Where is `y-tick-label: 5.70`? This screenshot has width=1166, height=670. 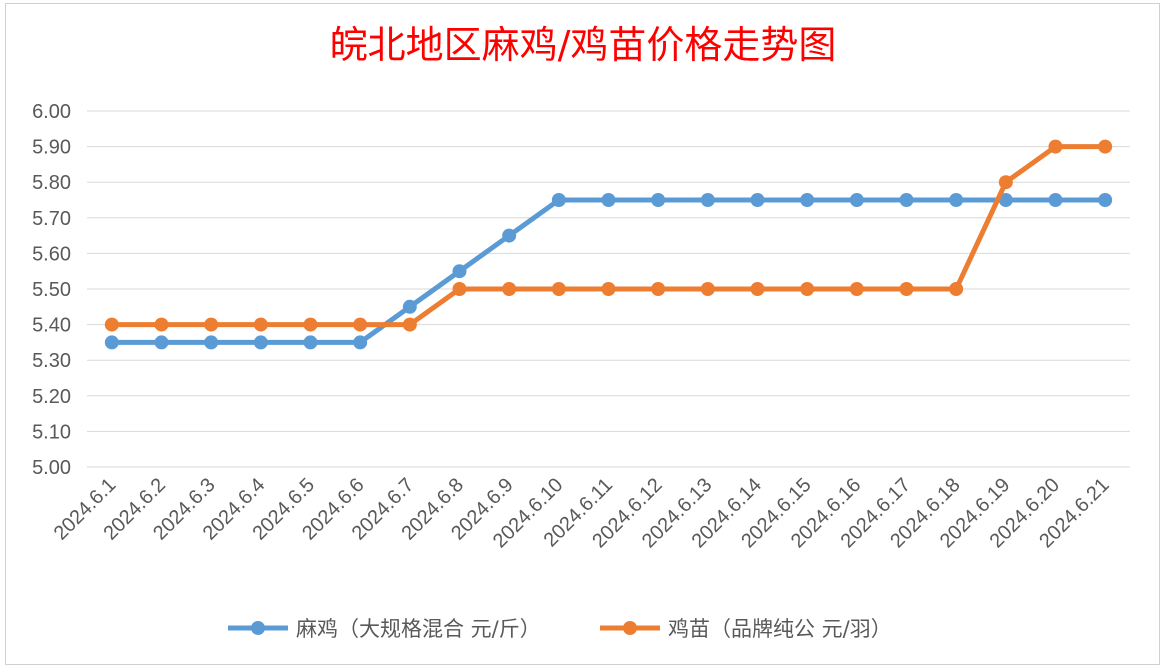
y-tick-label: 5.70 is located at coordinates (51, 219).